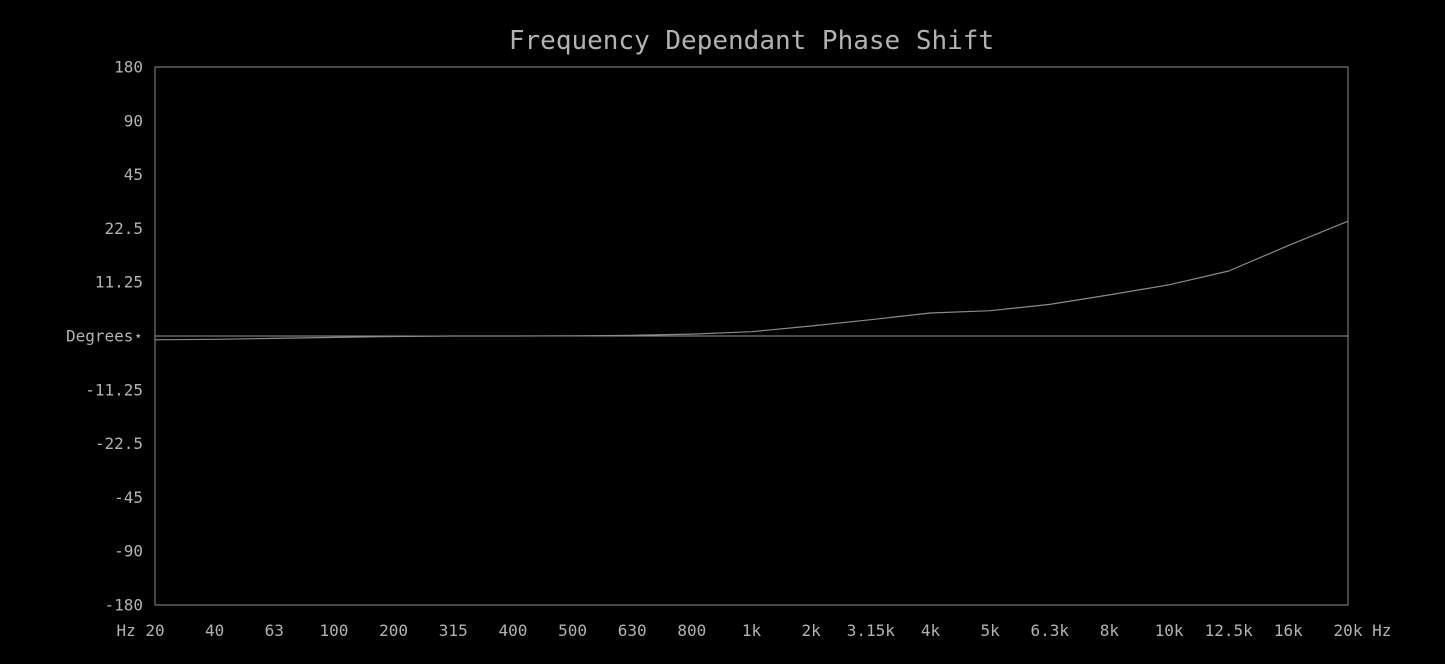 Image resolution: width=1445 pixels, height=664 pixels. Describe the element at coordinates (119, 443) in the screenshot. I see `y-tick-label: -22.5` at that location.